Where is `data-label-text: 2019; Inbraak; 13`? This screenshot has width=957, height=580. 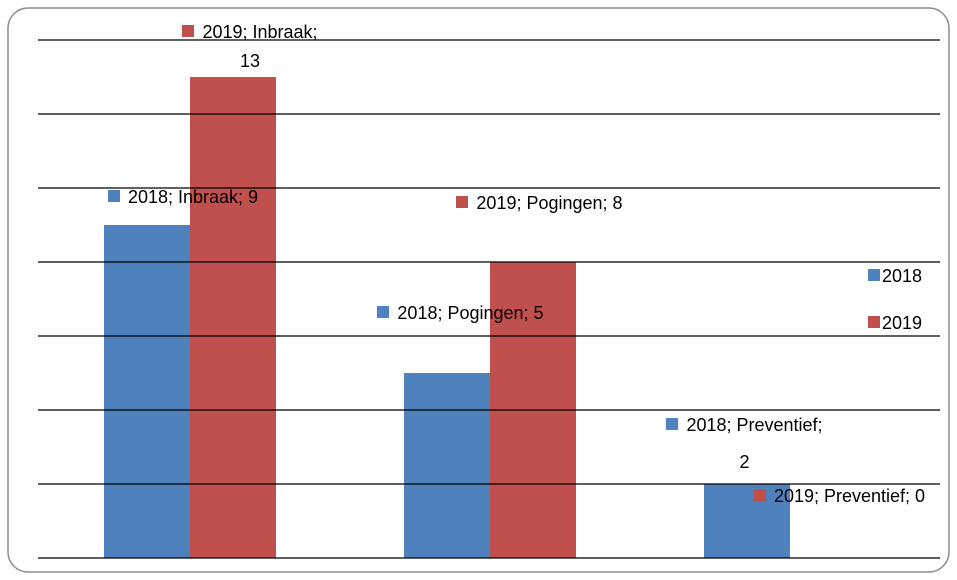
data-label-text: 2019; Inbraak; 13 is located at coordinates (260, 46).